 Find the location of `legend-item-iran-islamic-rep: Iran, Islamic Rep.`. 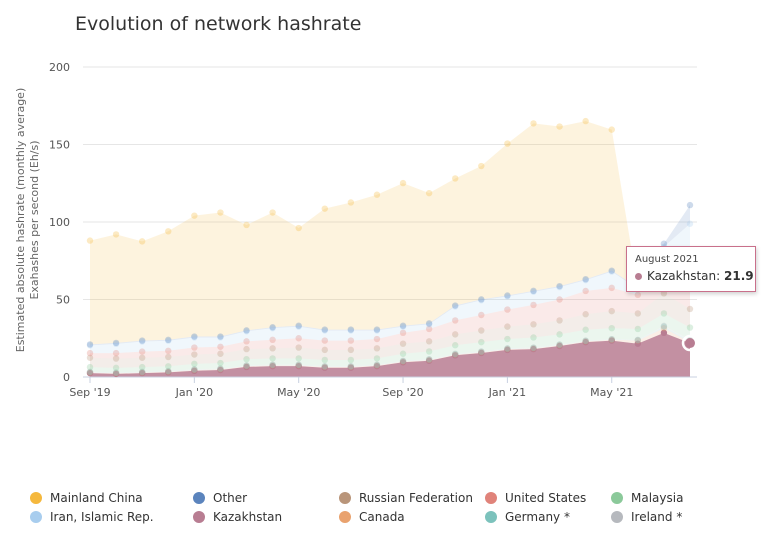

legend-item-iran-islamic-rep: Iran, Islamic Rep. is located at coordinates (92, 517).